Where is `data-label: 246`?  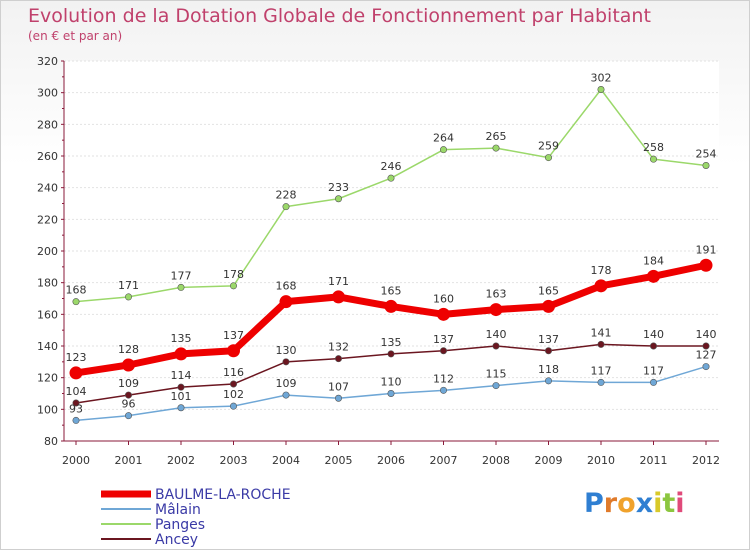 data-label: 246 is located at coordinates (391, 166).